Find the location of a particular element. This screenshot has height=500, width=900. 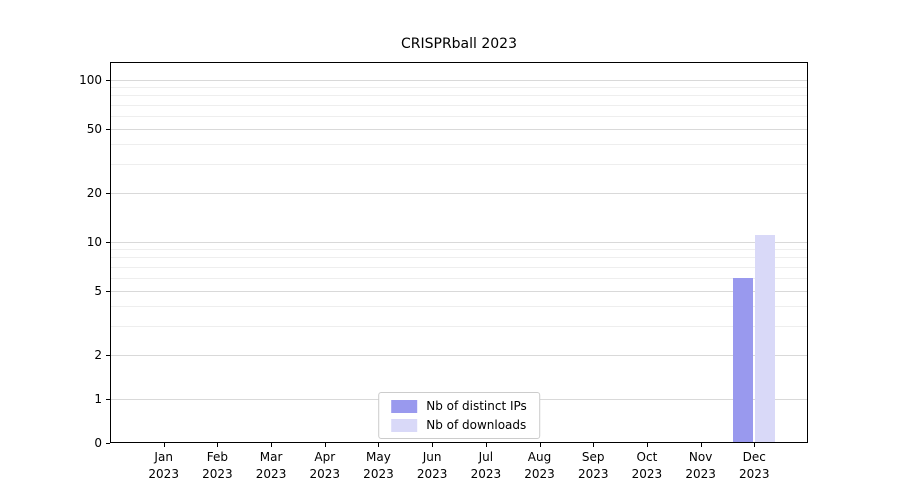

legend-entry: Nb of distinct IPs is located at coordinates (459, 406).